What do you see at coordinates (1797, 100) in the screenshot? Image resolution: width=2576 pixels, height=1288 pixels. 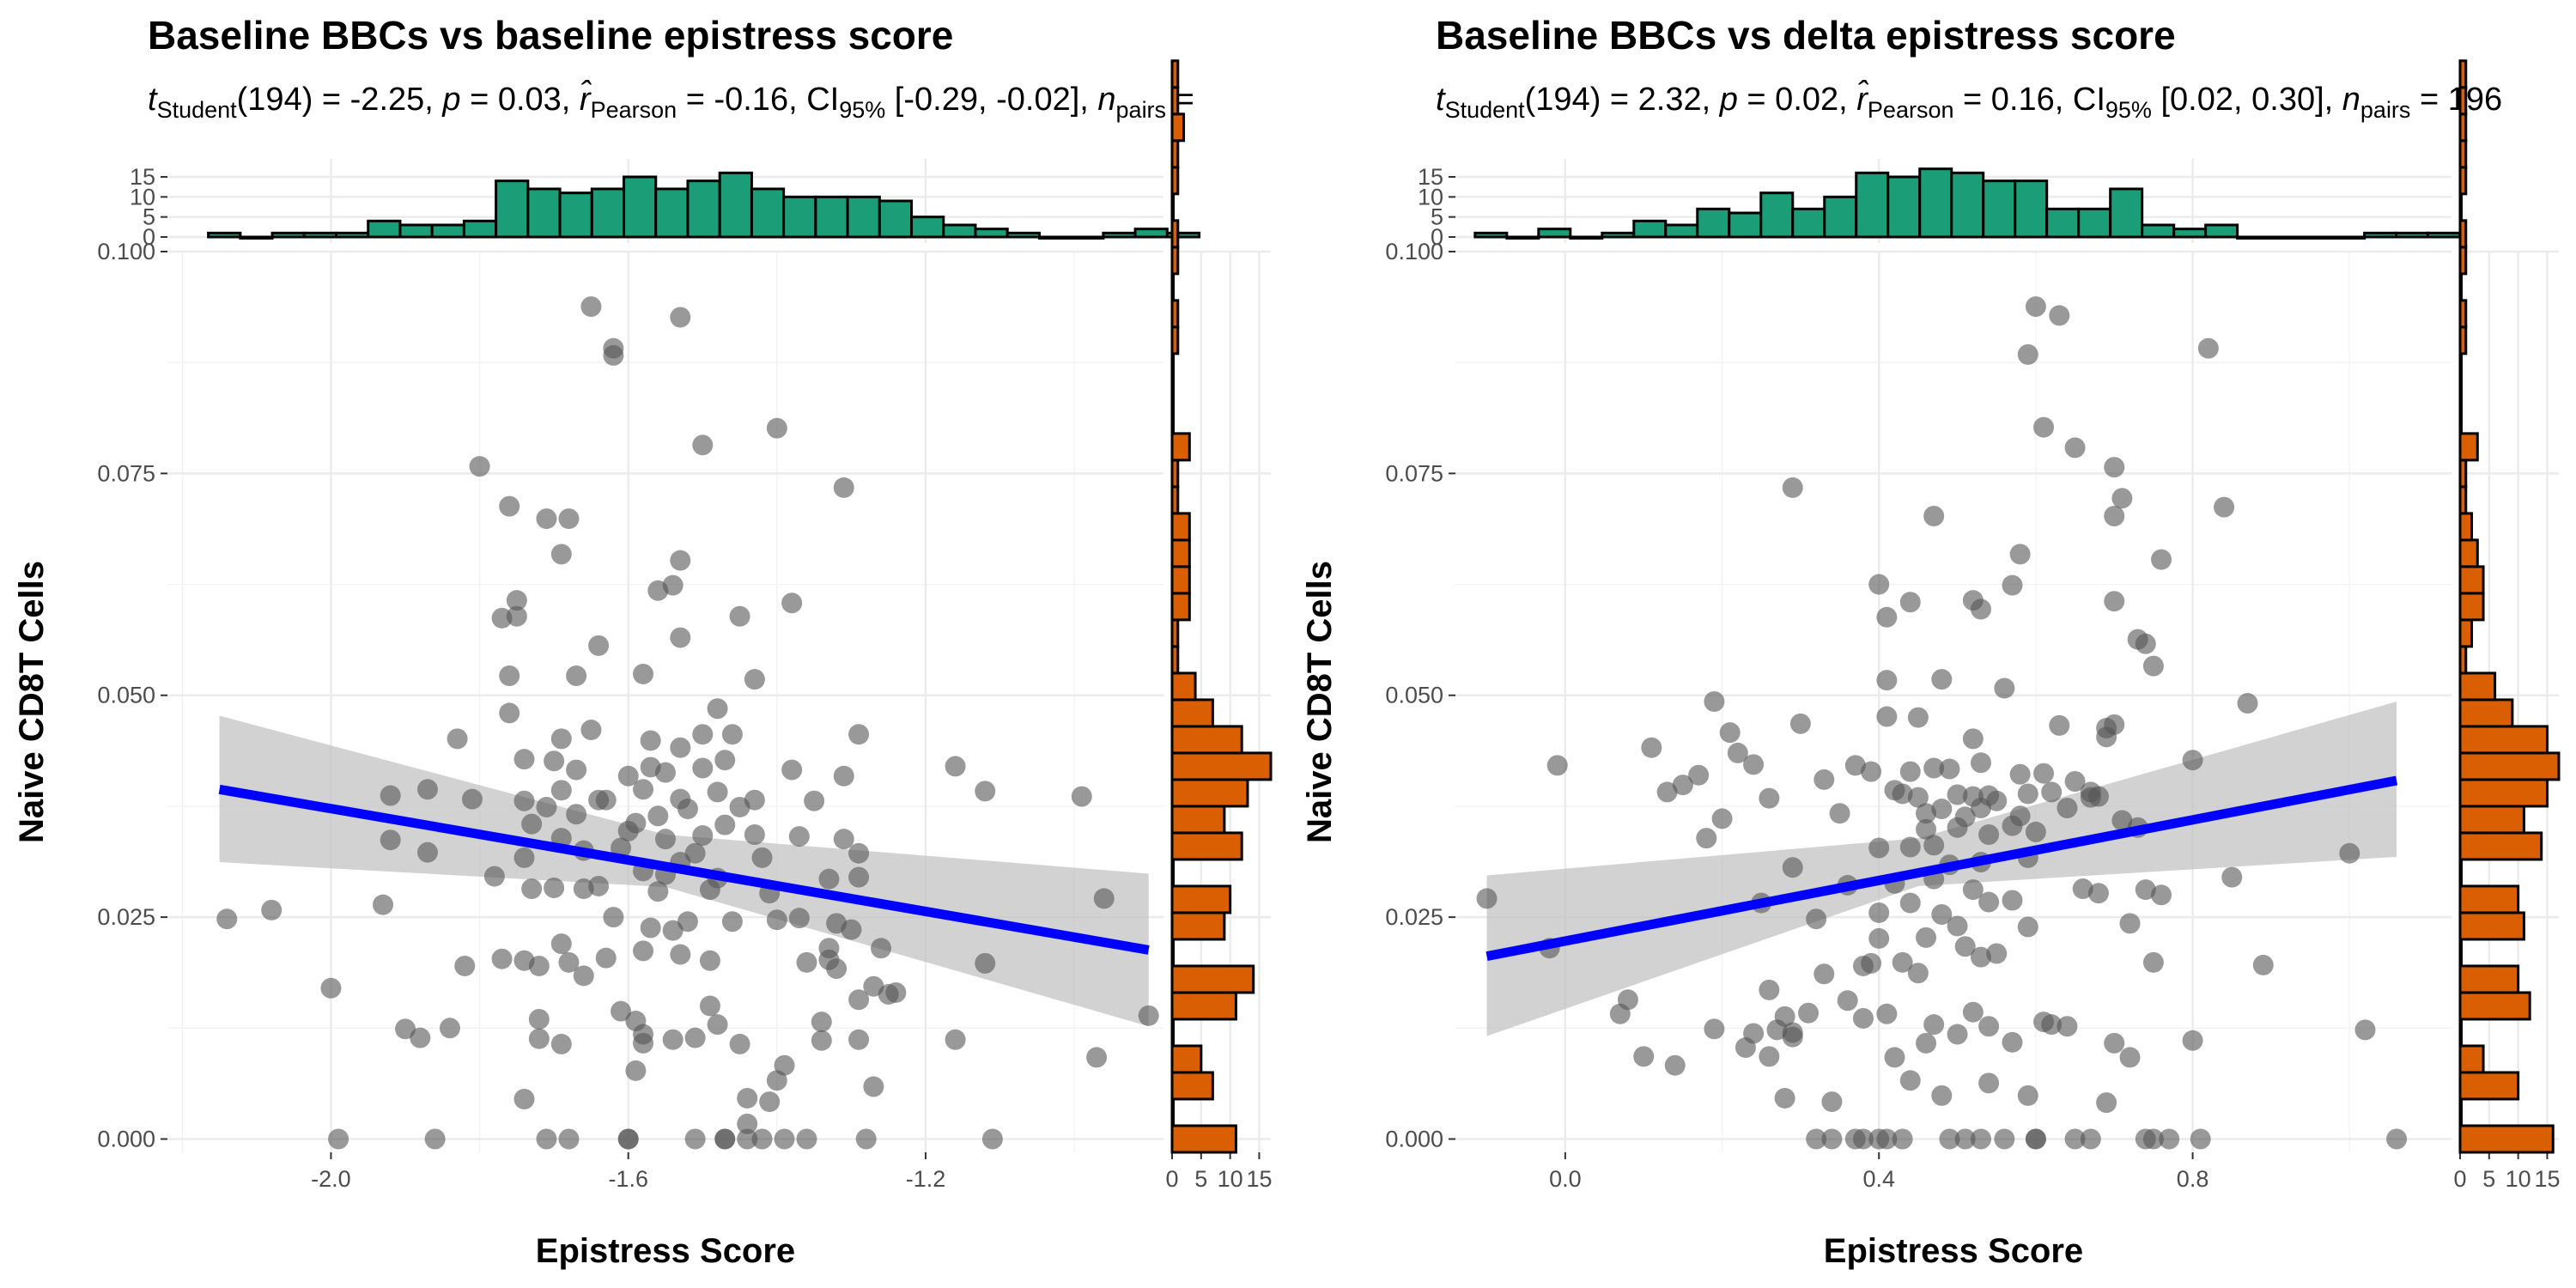 I see `stat-p-value: = 0.02,` at bounding box center [1797, 100].